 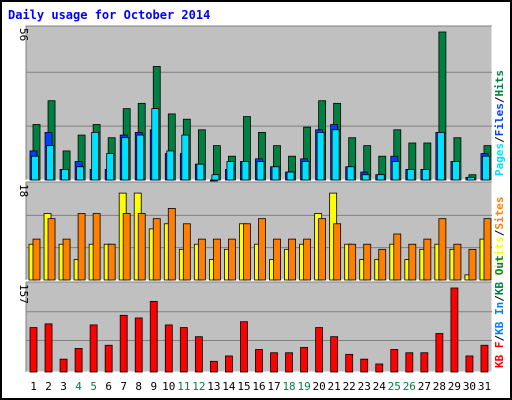 What do you see at coordinates (23, 294) in the screenshot?
I see `panel-3-ymax-label: 157` at bounding box center [23, 294].